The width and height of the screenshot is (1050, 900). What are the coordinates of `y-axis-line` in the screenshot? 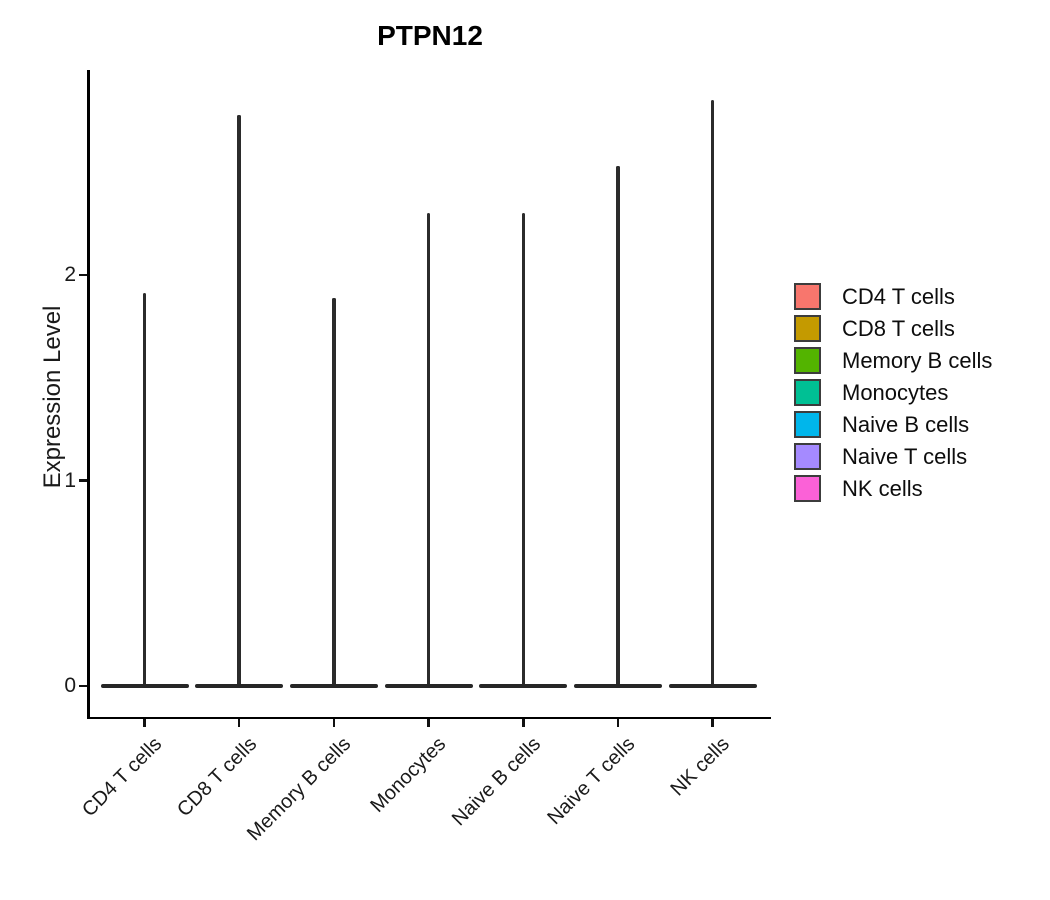 It's located at (88, 394).